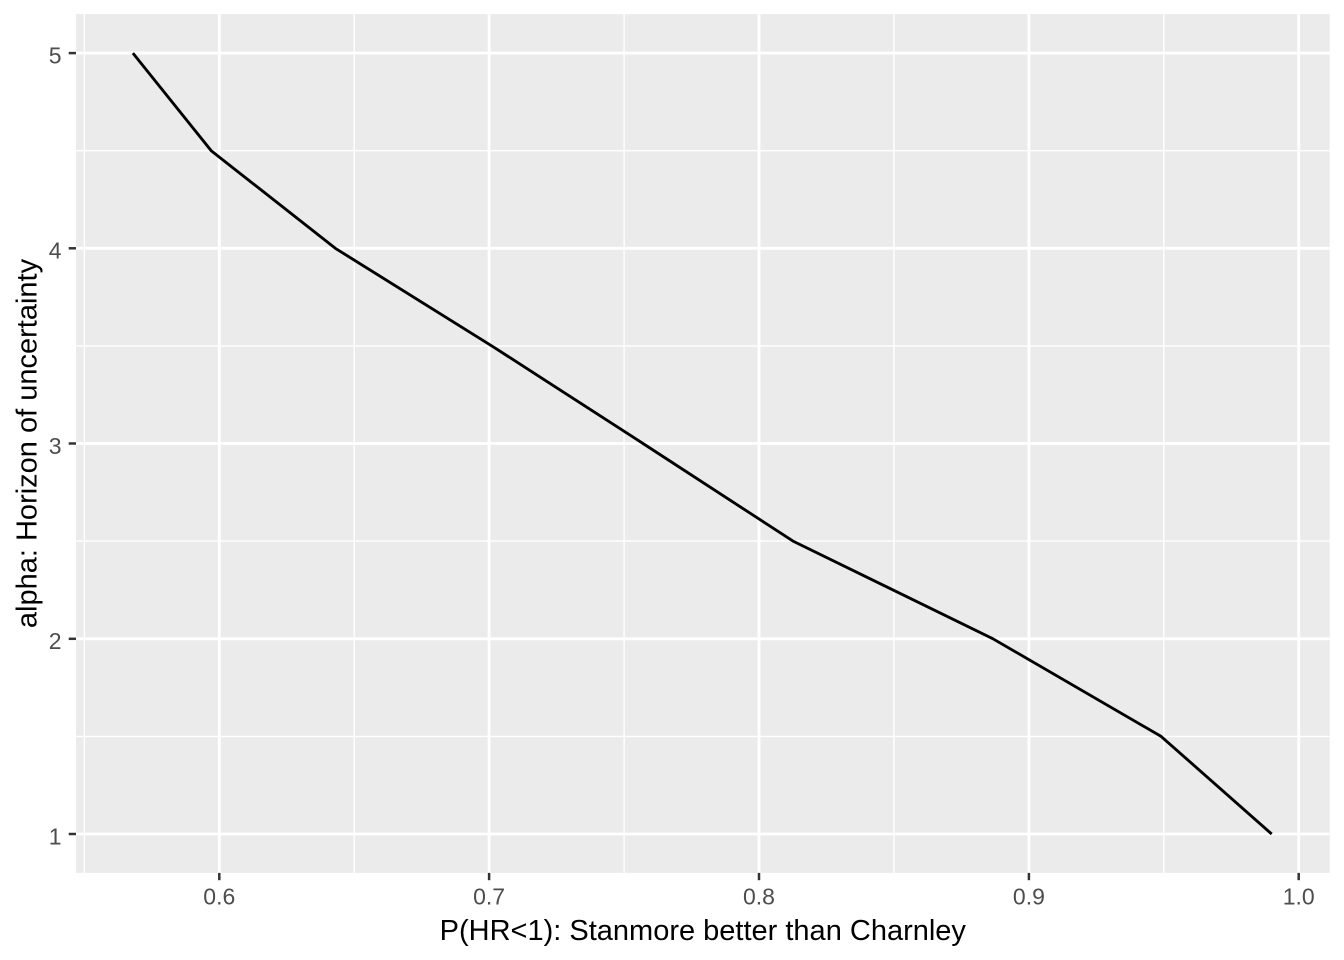 The height and width of the screenshot is (960, 1344). What do you see at coordinates (55, 836) in the screenshot?
I see `svg-text: 1` at bounding box center [55, 836].